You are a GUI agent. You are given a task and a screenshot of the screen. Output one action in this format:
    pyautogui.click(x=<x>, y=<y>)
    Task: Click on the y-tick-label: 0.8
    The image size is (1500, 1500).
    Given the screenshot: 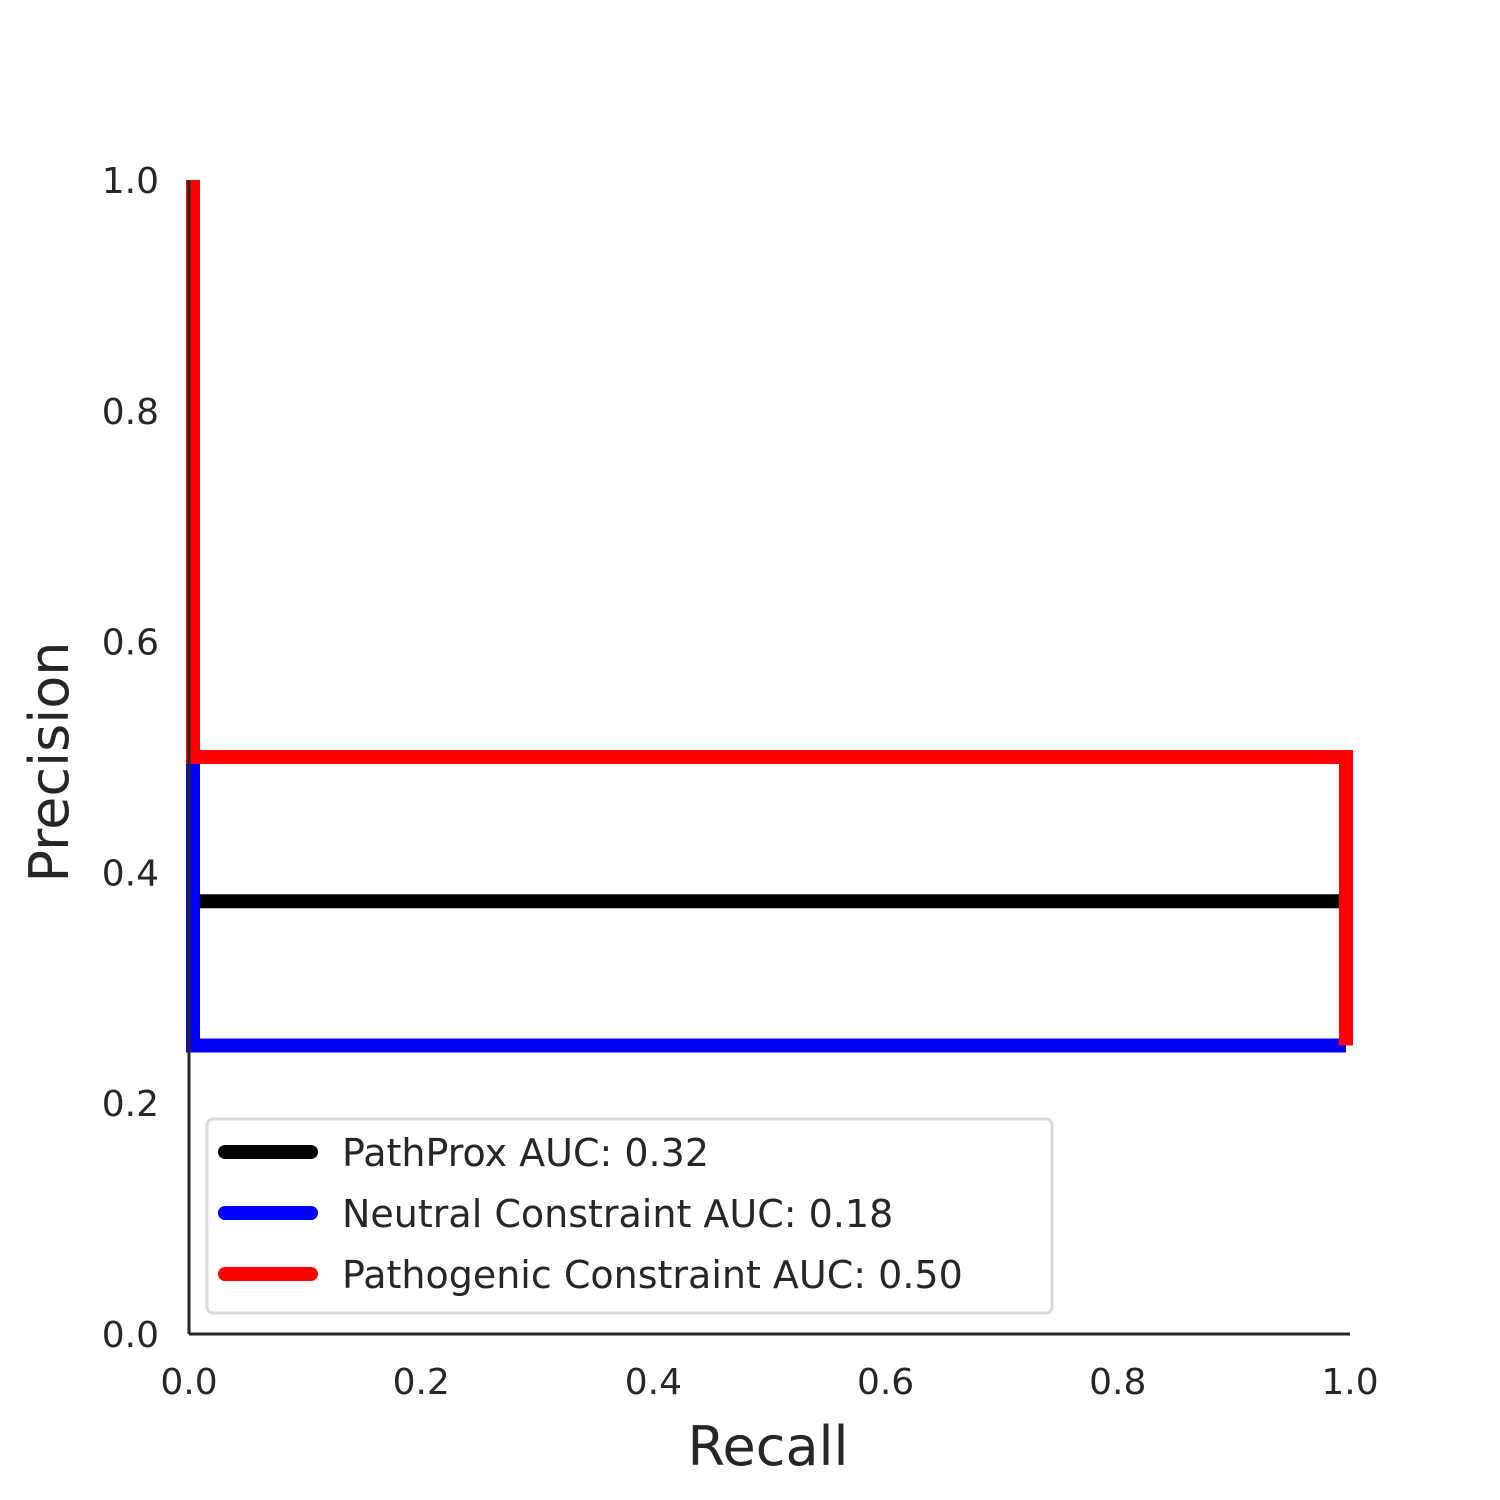 What is the action you would take?
    pyautogui.click(x=130, y=412)
    